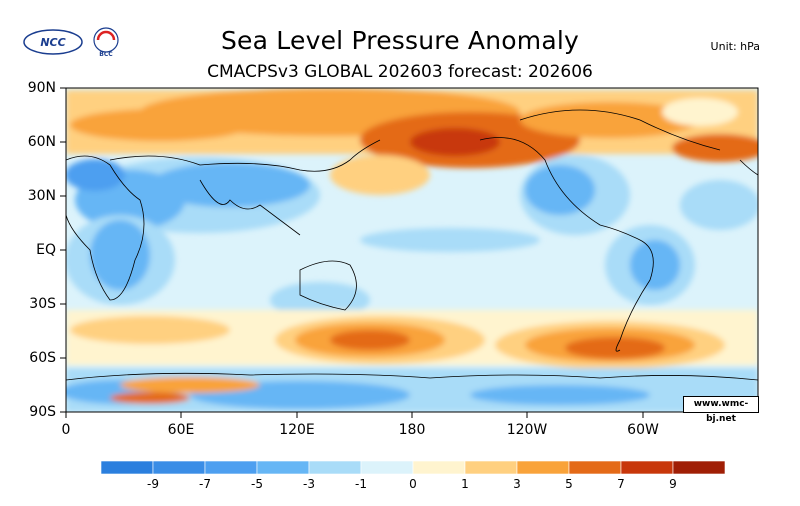 This screenshot has height=506, width=800. I want to click on bcc-logo: BCC, so click(106, 44).